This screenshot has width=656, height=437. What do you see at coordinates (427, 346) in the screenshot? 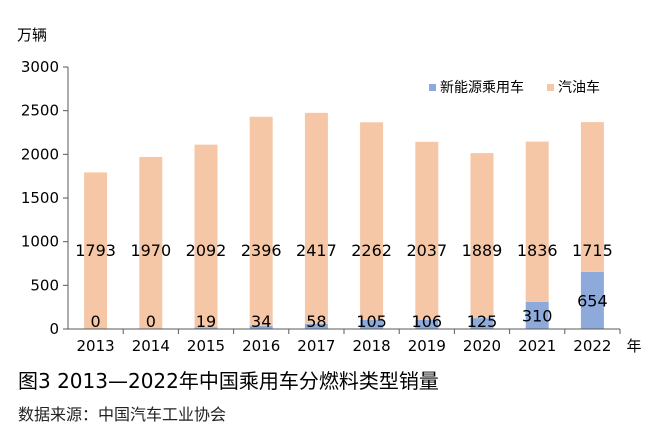
I see `x-tick-label-2019: 2019` at bounding box center [427, 346].